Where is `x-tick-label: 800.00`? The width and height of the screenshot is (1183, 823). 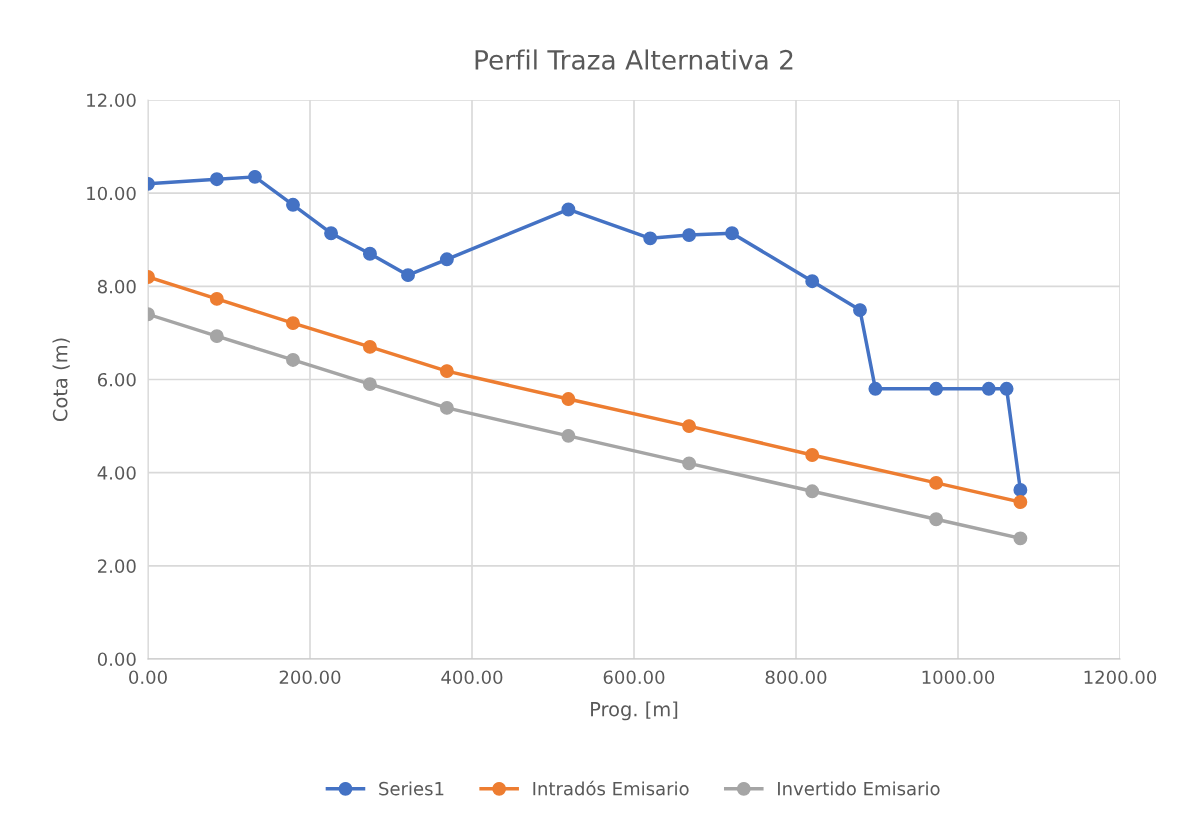
x-tick-label: 800.00 is located at coordinates (796, 677).